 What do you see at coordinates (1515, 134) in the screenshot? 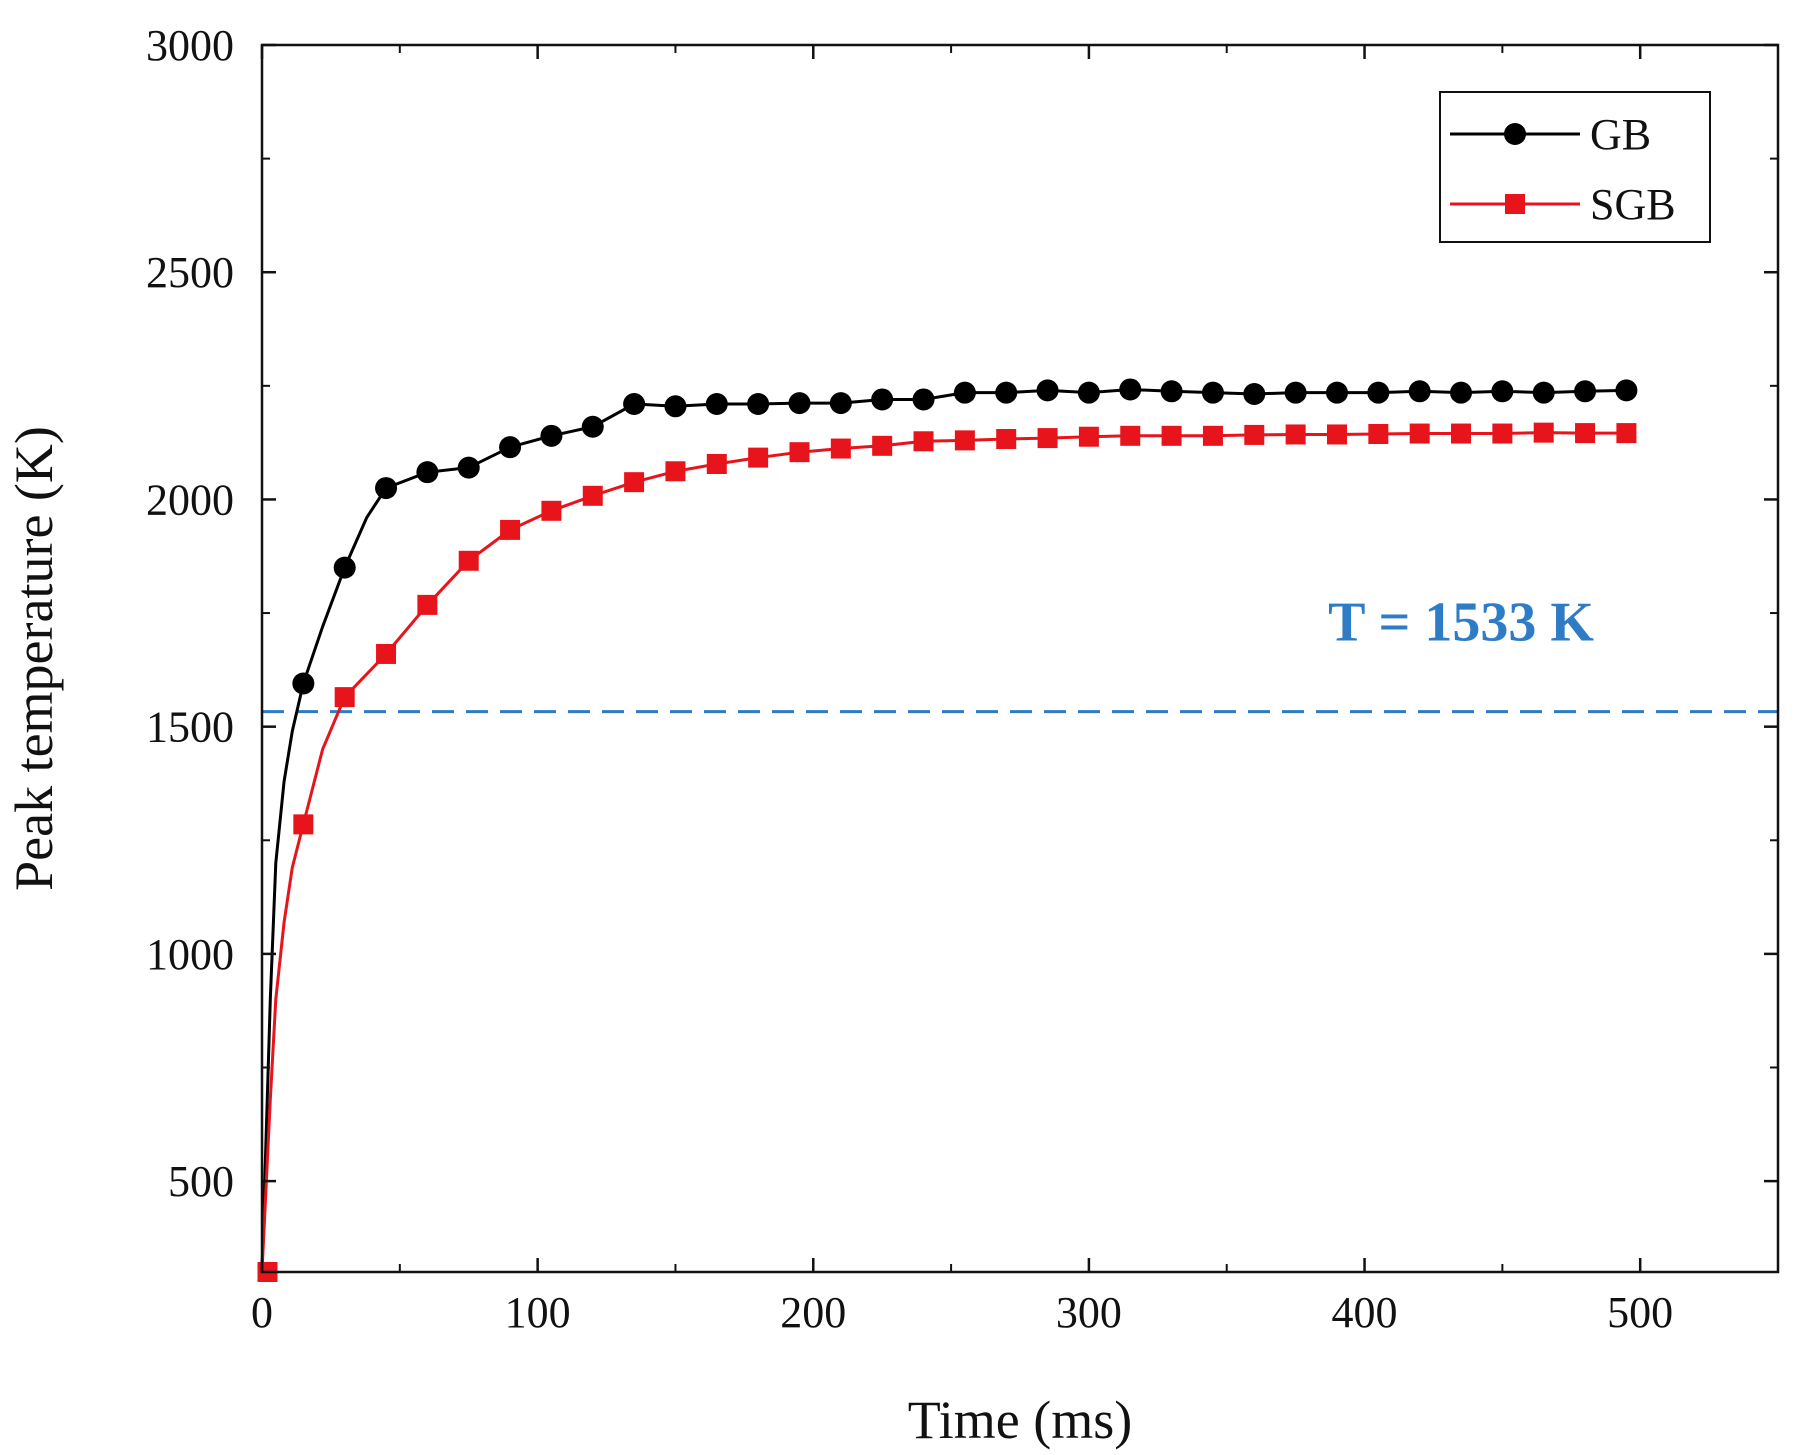
I see `legend-marker-gb` at bounding box center [1515, 134].